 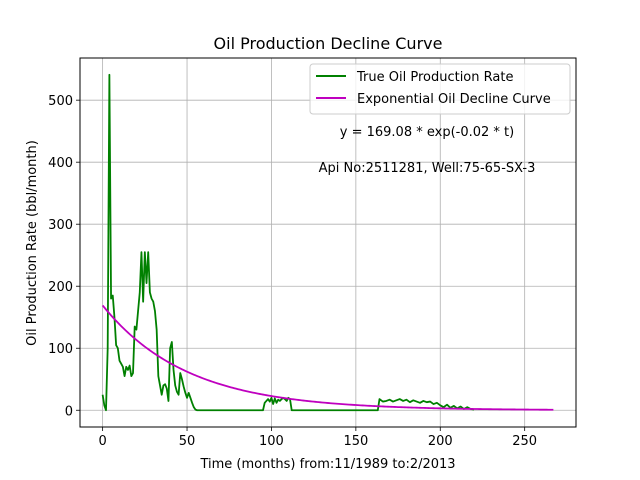 I want to click on legend-label-true-oil-production-rate: True Oil Production Rate, so click(x=434, y=77).